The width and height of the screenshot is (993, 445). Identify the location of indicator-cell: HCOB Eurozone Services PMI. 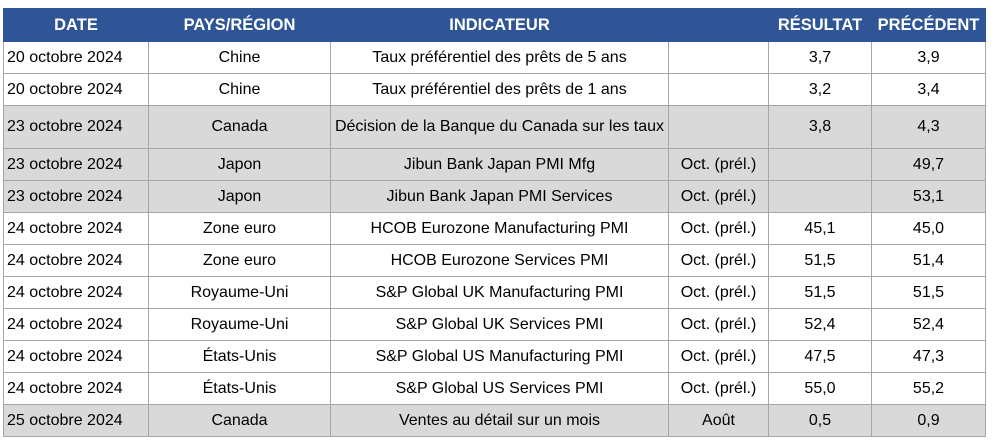
(499, 260).